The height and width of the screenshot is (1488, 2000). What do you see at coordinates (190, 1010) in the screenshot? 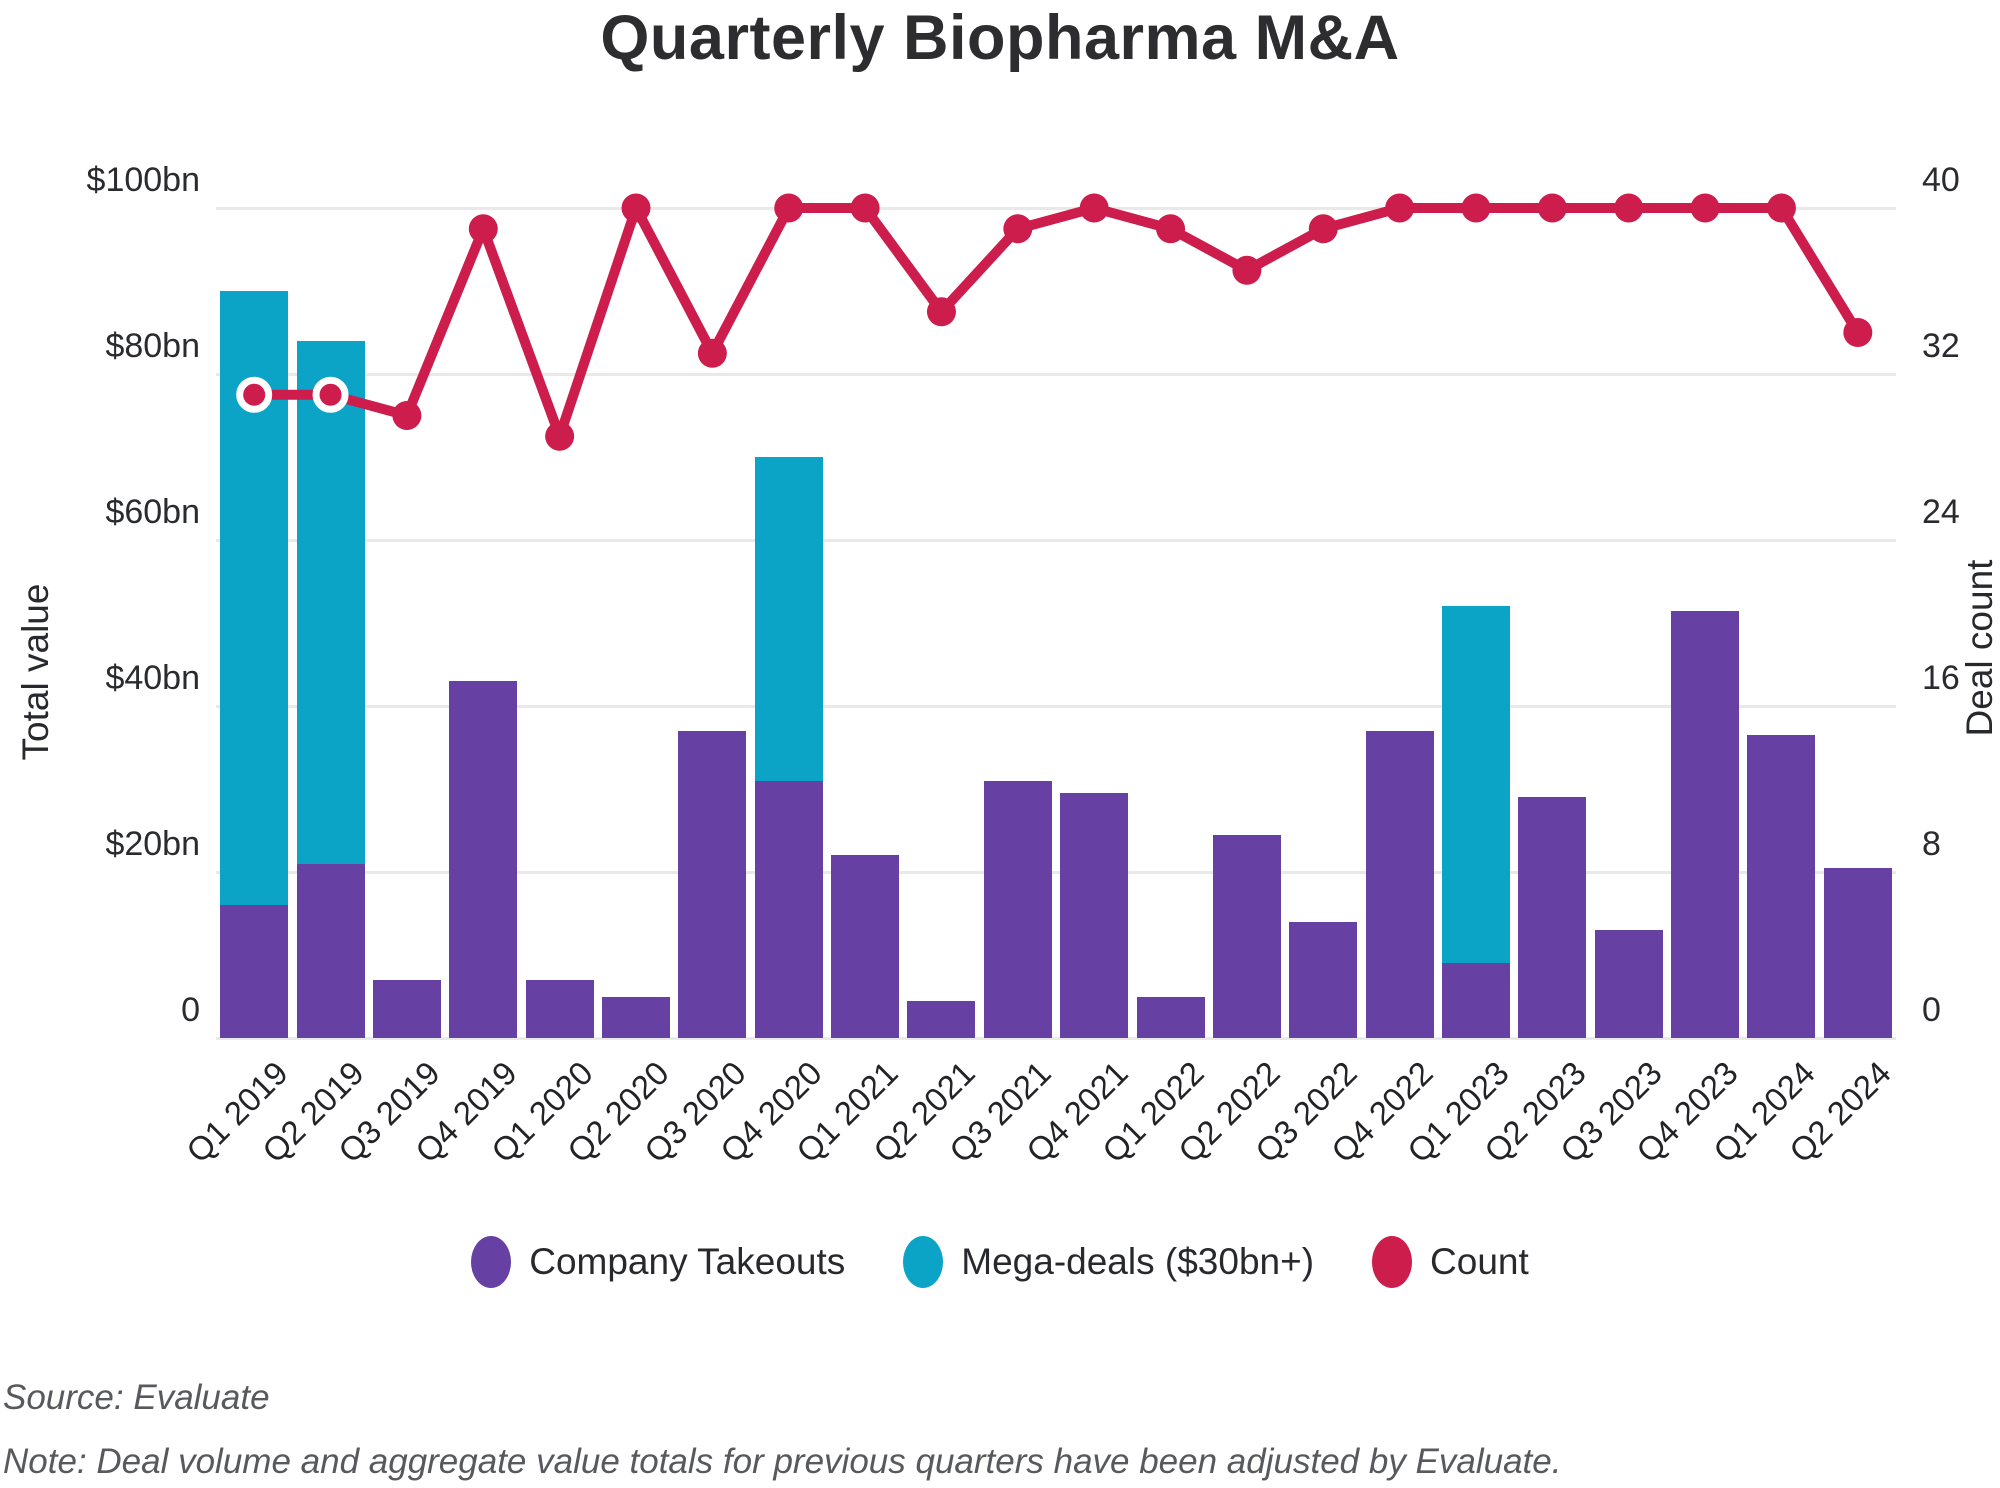
I see `left-tick-0: 0` at bounding box center [190, 1010].